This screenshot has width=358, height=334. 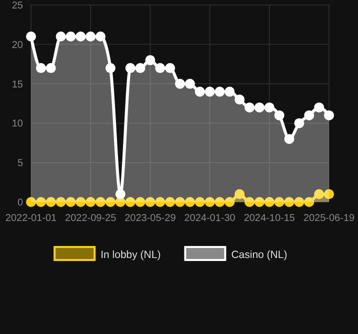 What do you see at coordinates (91, 218) in the screenshot?
I see `x-tick-label: 2022-09-25` at bounding box center [91, 218].